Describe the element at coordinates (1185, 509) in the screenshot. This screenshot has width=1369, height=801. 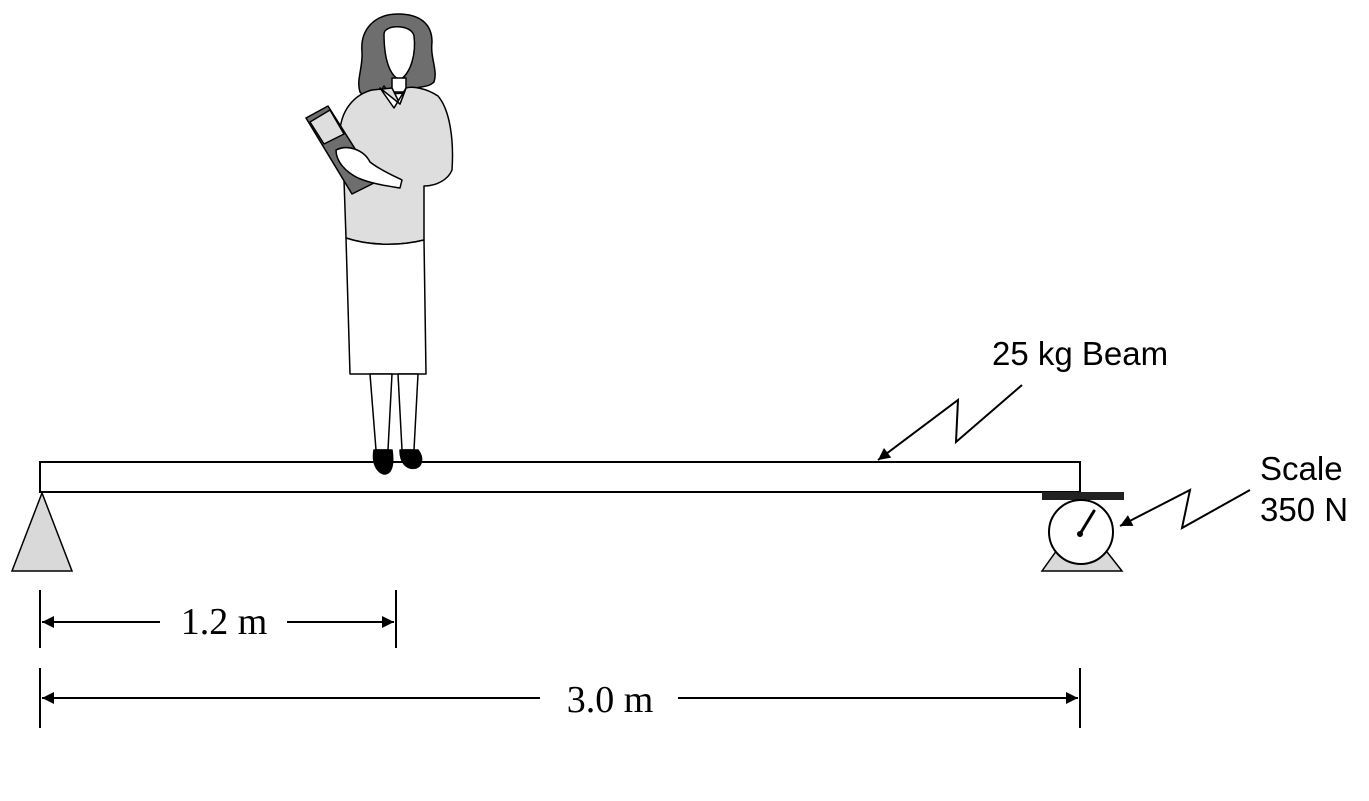
I see `scale-pointer` at that location.